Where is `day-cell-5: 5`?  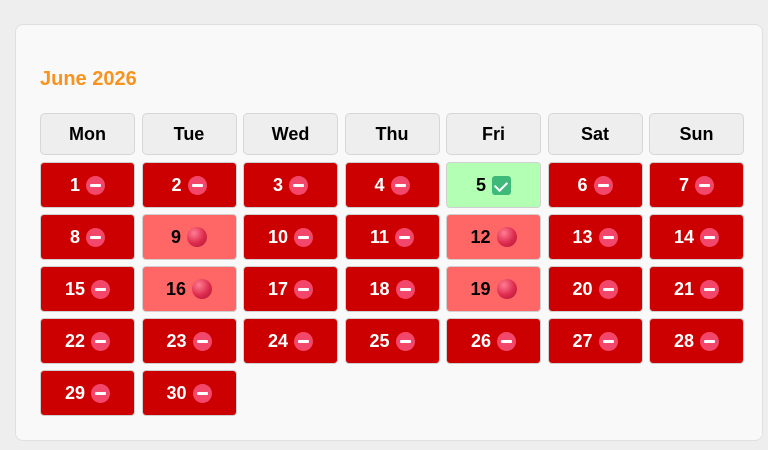 day-cell-5: 5 is located at coordinates (493, 185).